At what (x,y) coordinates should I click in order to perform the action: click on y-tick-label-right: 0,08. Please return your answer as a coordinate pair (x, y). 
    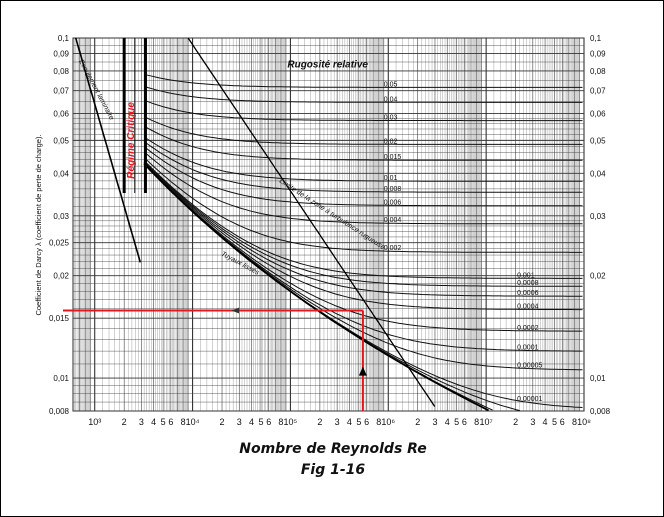
    Looking at the image, I should click on (598, 71).